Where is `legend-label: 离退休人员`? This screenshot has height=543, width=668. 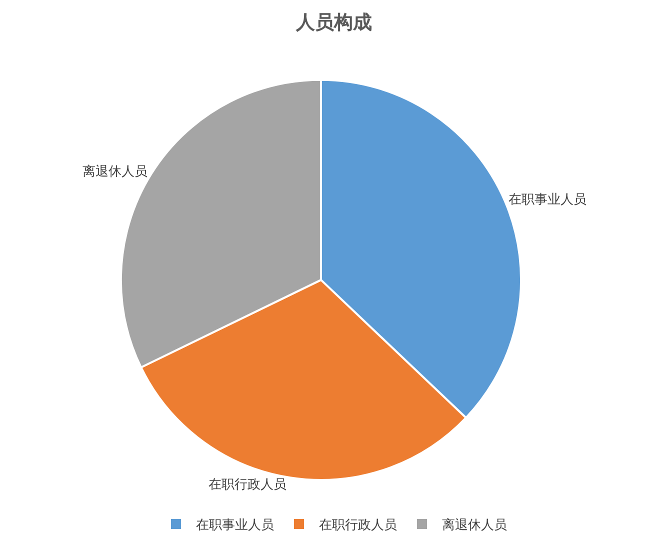
legend-label: 离退休人员 is located at coordinates (474, 525).